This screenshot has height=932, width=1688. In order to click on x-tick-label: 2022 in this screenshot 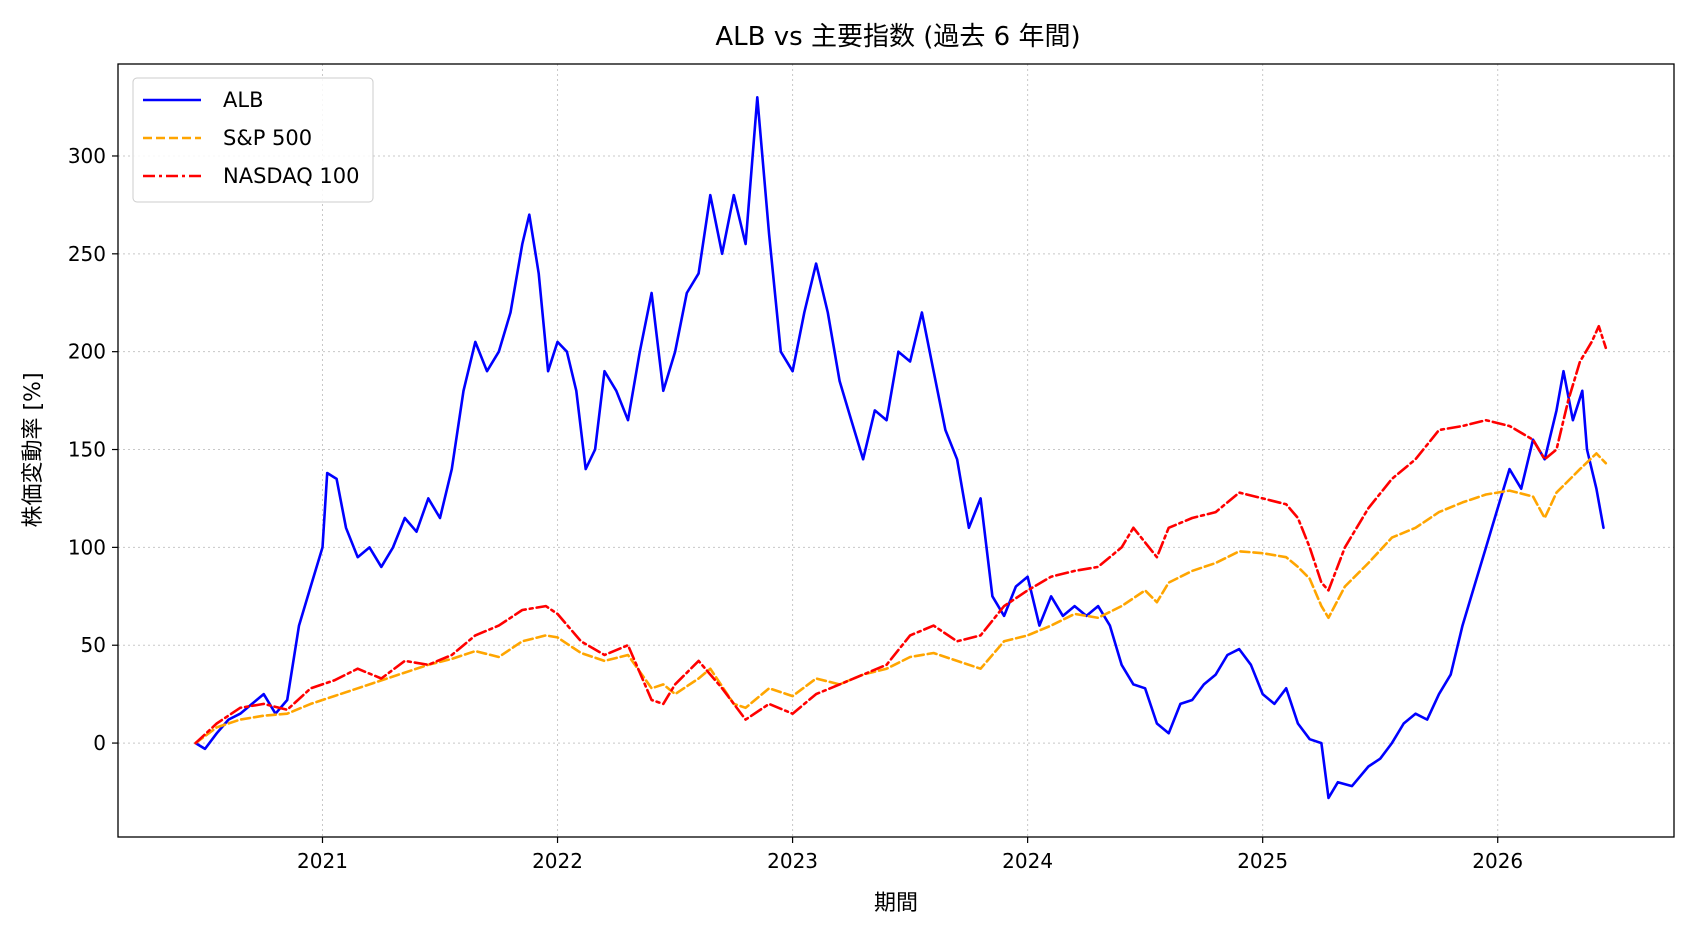, I will do `click(557, 861)`.